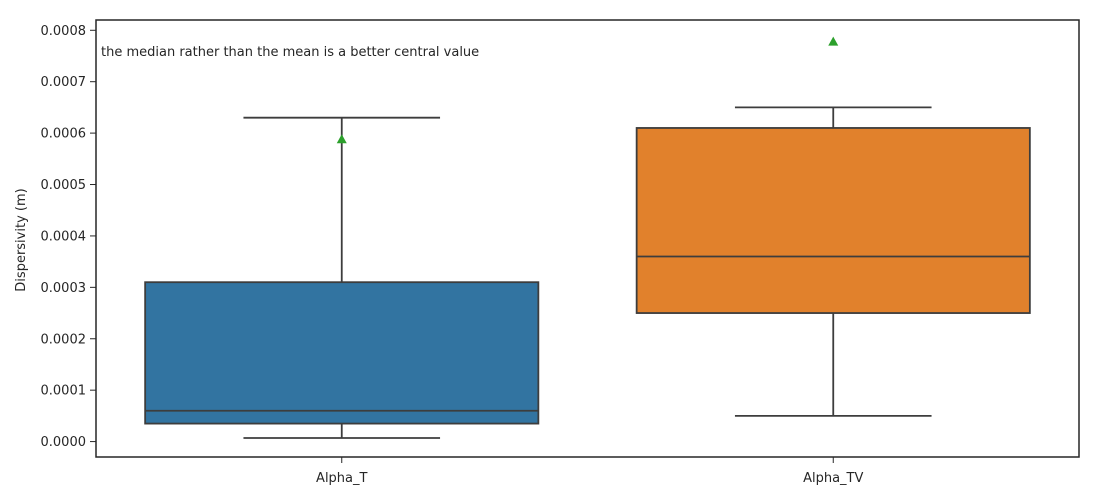  Describe the element at coordinates (64, 339) in the screenshot. I see `y-tick-label: 0.0002` at that location.